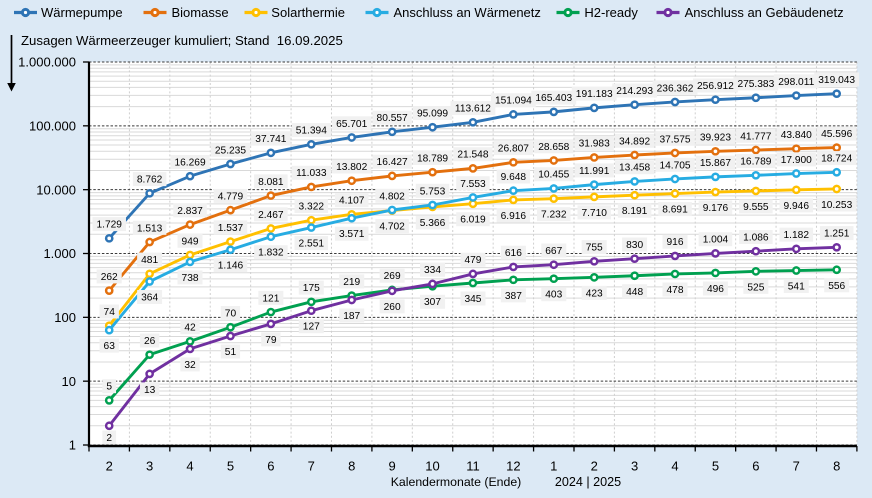  What do you see at coordinates (764, 12) in the screenshot?
I see `svg-text: Anschluss an Gebäudenetz` at bounding box center [764, 12].